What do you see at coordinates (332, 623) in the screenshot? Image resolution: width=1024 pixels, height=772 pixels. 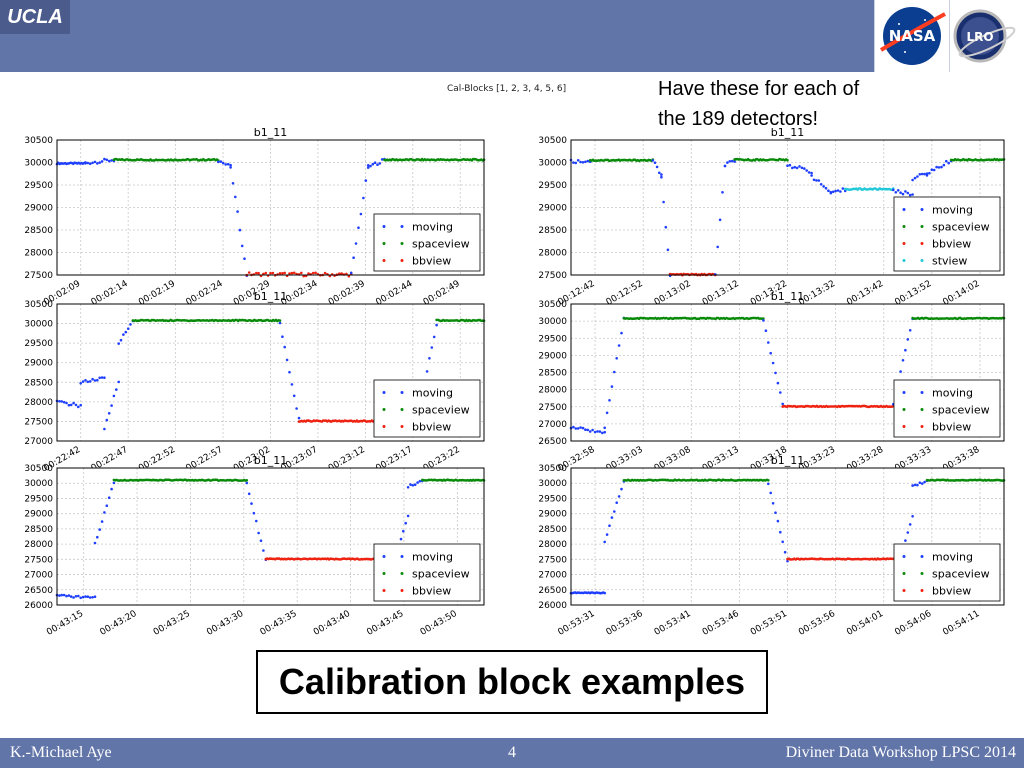 I see `x-tick-label: 00:43:40` at bounding box center [332, 623].